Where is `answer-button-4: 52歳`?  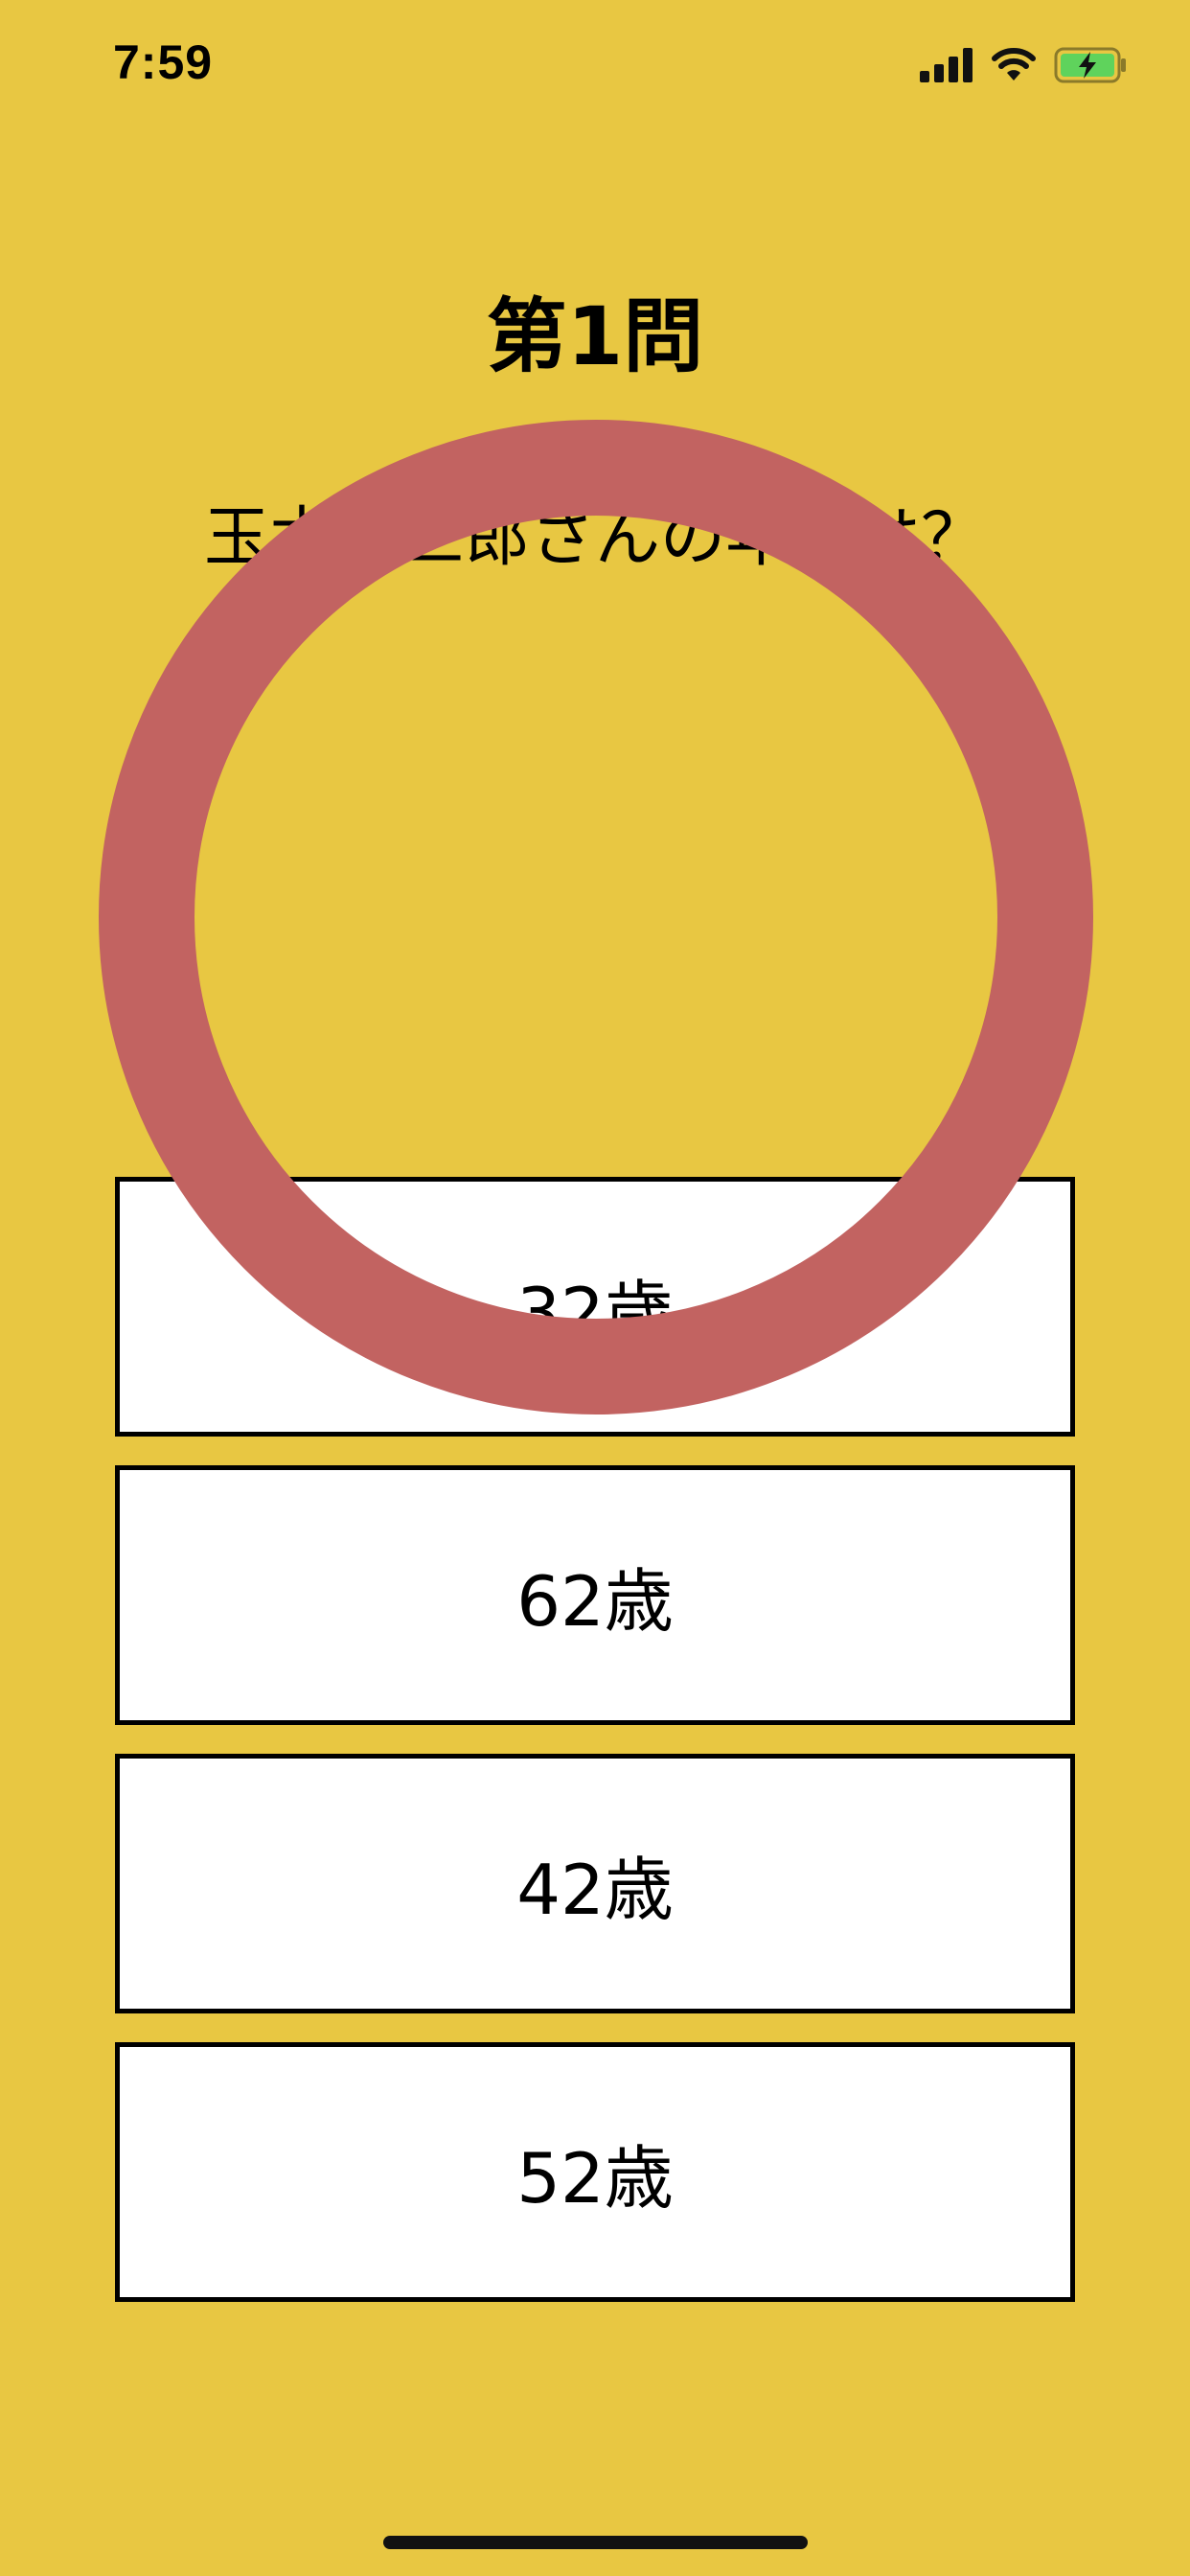
answer-button-4: 52歳 is located at coordinates (595, 2172).